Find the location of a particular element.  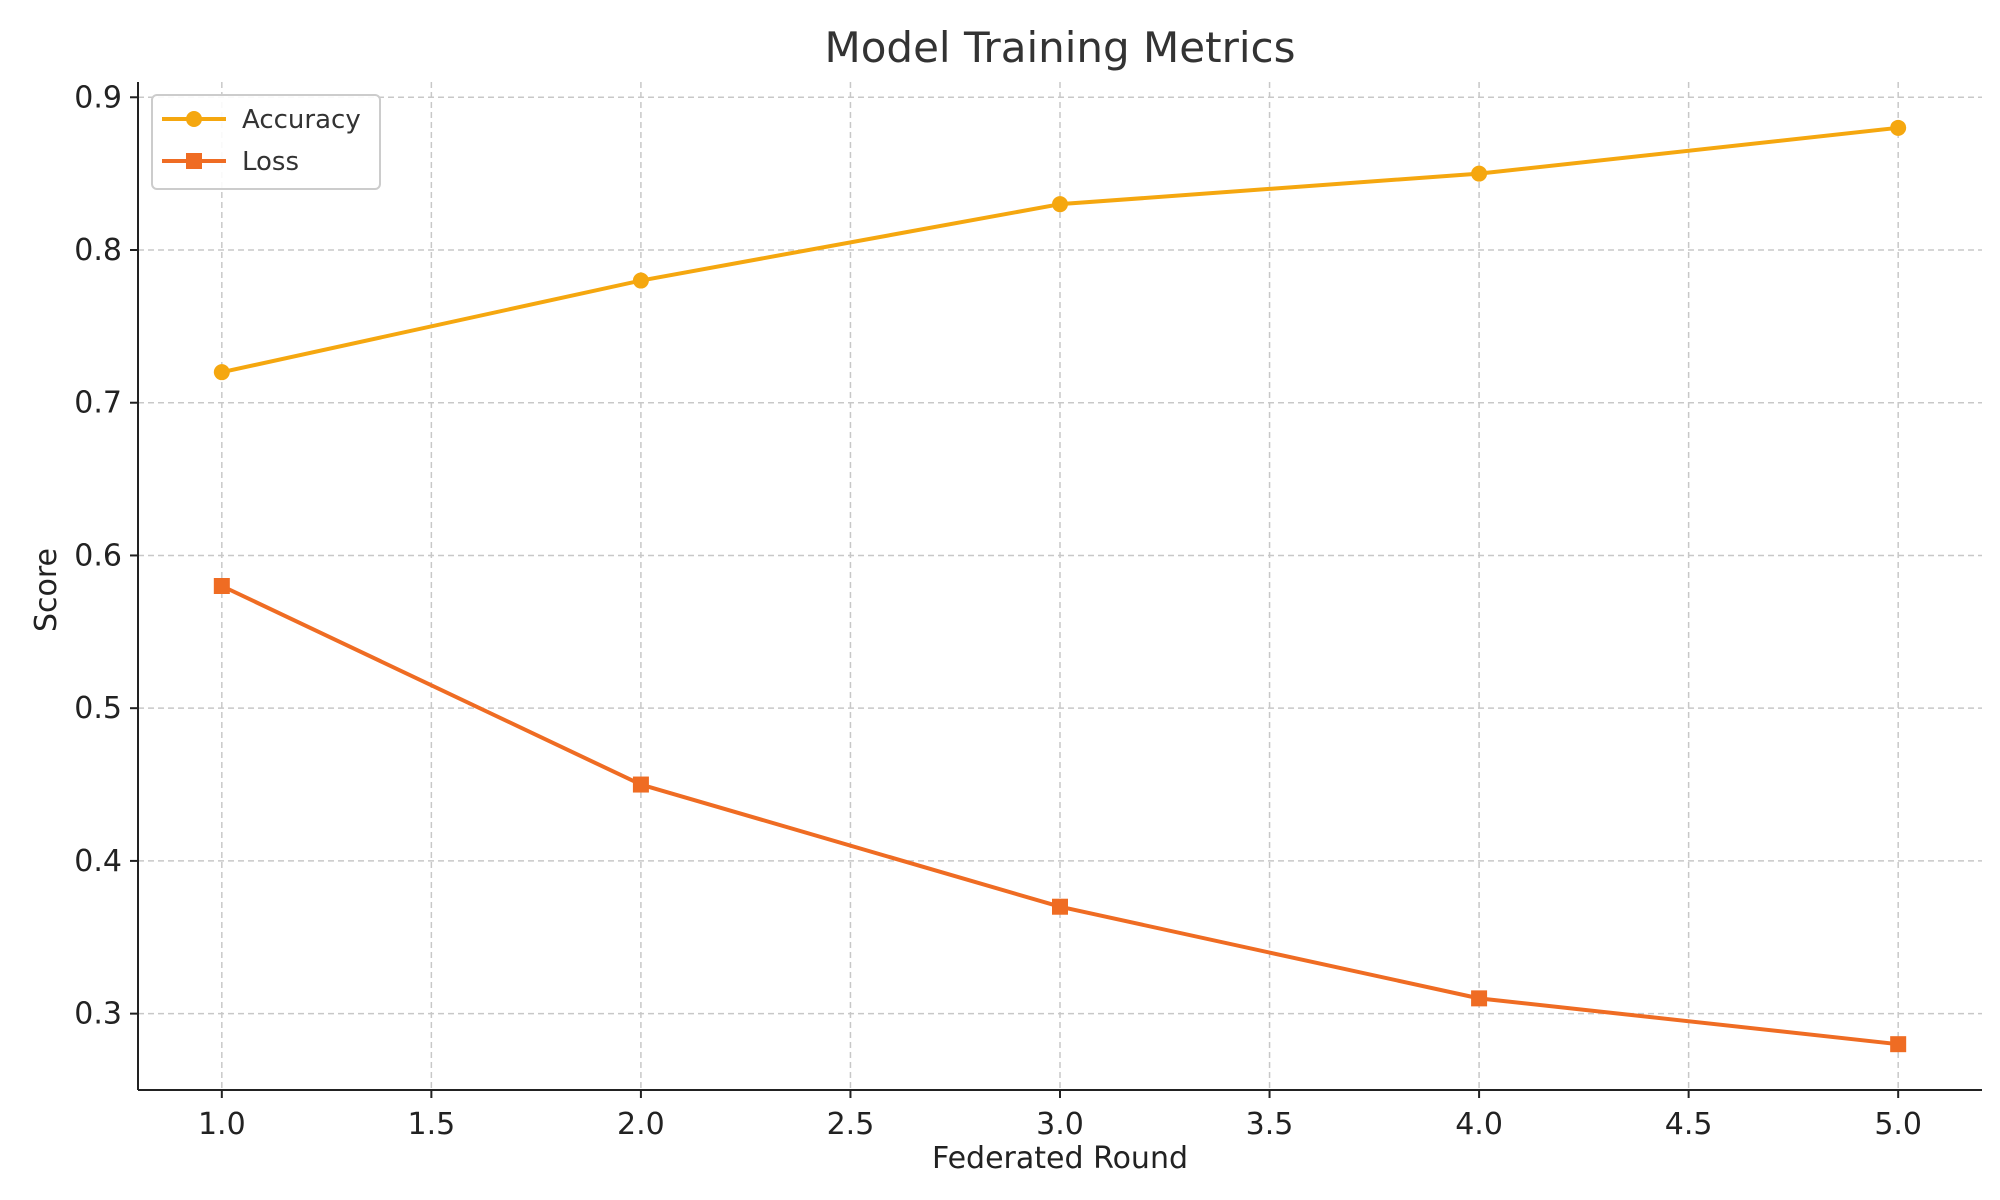

x-axis-label: Federated Round is located at coordinates (1060, 1158).